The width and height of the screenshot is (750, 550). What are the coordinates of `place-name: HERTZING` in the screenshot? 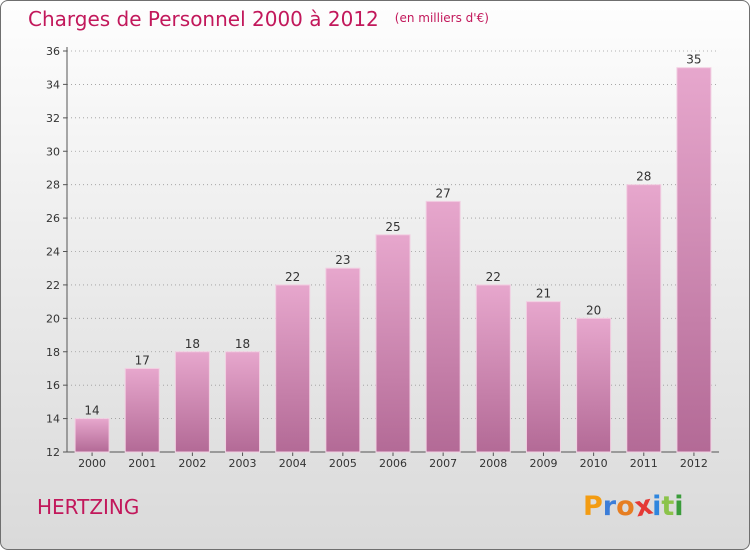 It's located at (88, 507).